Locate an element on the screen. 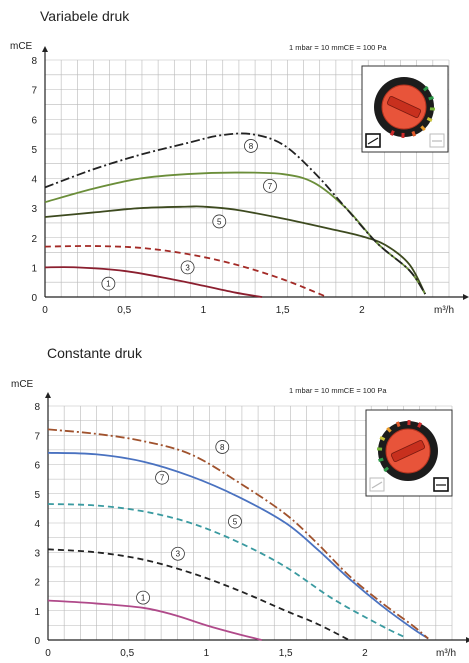 The width and height of the screenshot is (469, 663). chart-title: Constante druk is located at coordinates (95, 353).